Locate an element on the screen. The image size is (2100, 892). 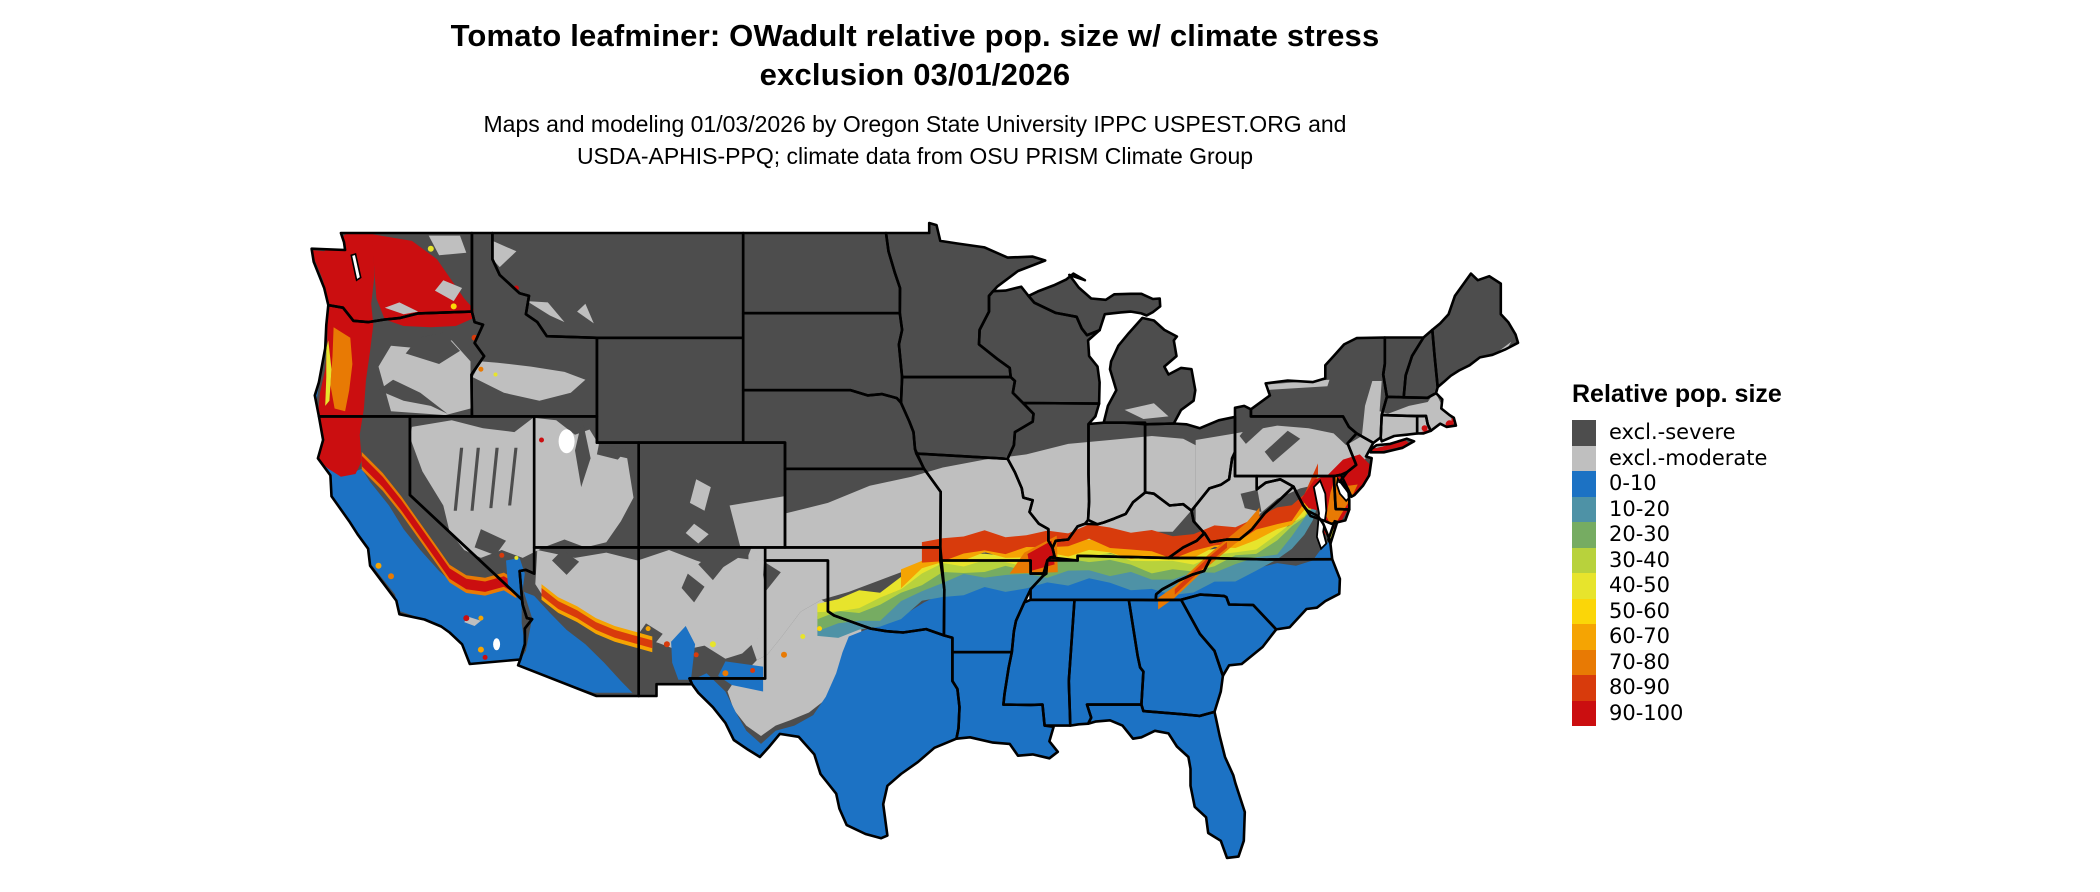
legend-label: 50-60 is located at coordinates (1640, 610).